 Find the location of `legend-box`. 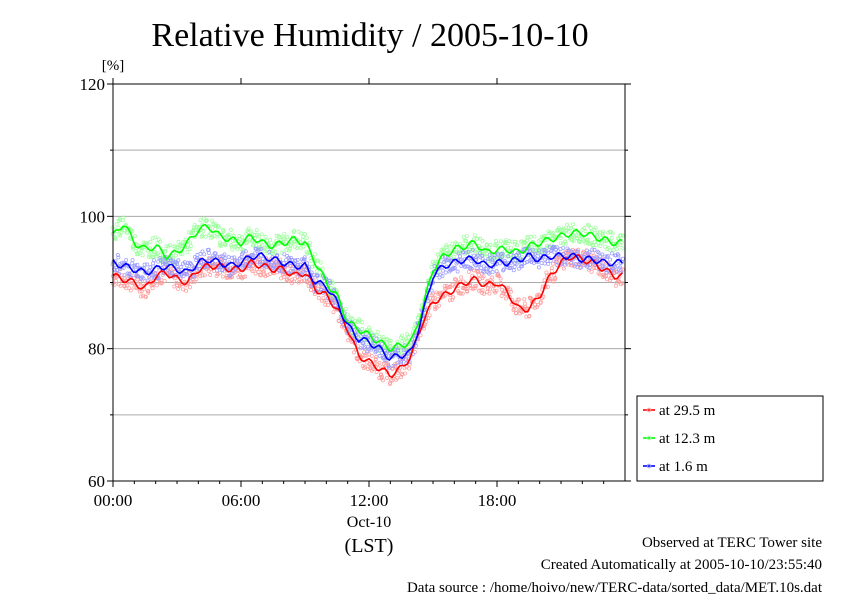

legend-box is located at coordinates (730, 438).